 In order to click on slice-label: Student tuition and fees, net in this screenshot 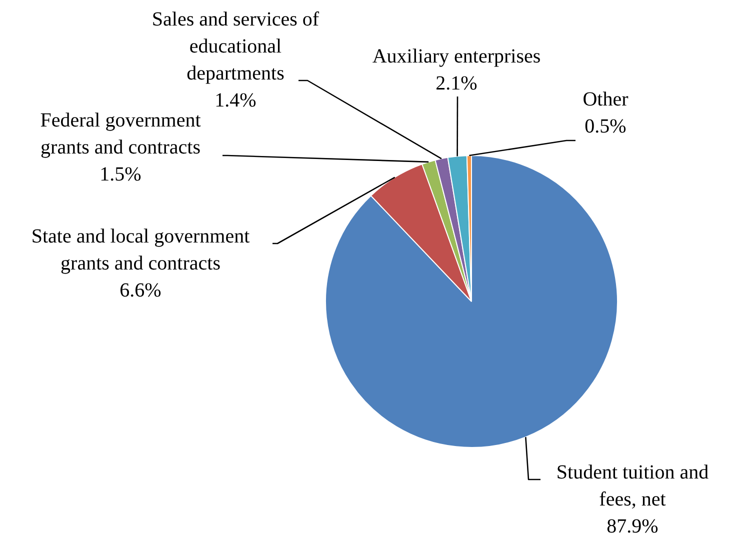, I will do `click(632, 486)`.